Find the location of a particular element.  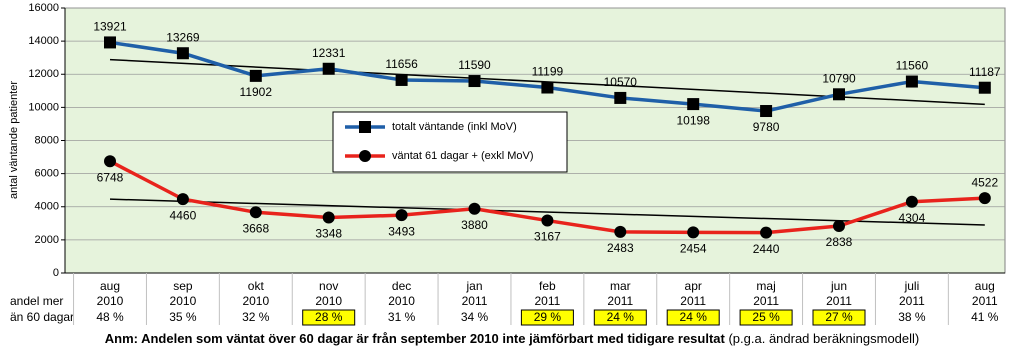

data-label: 11187 is located at coordinates (985, 72).